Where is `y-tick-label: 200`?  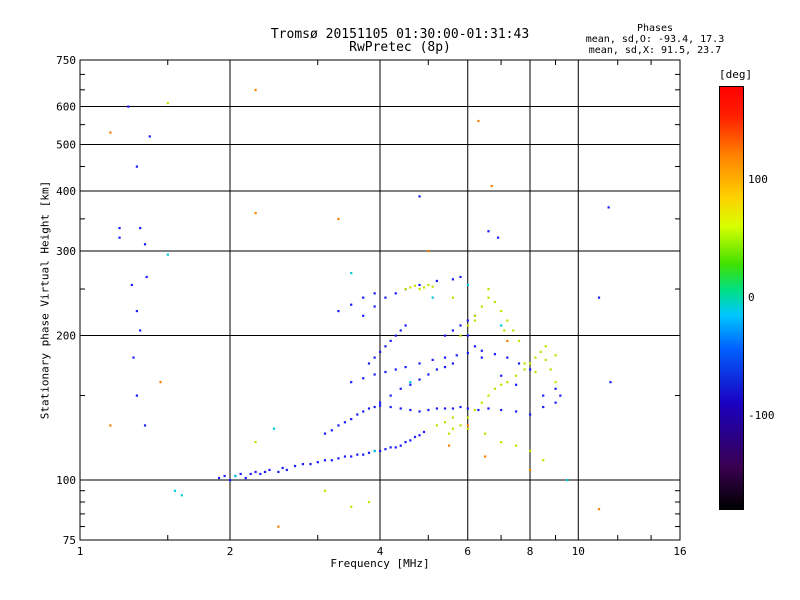 y-tick-label: 200 is located at coordinates (66, 336).